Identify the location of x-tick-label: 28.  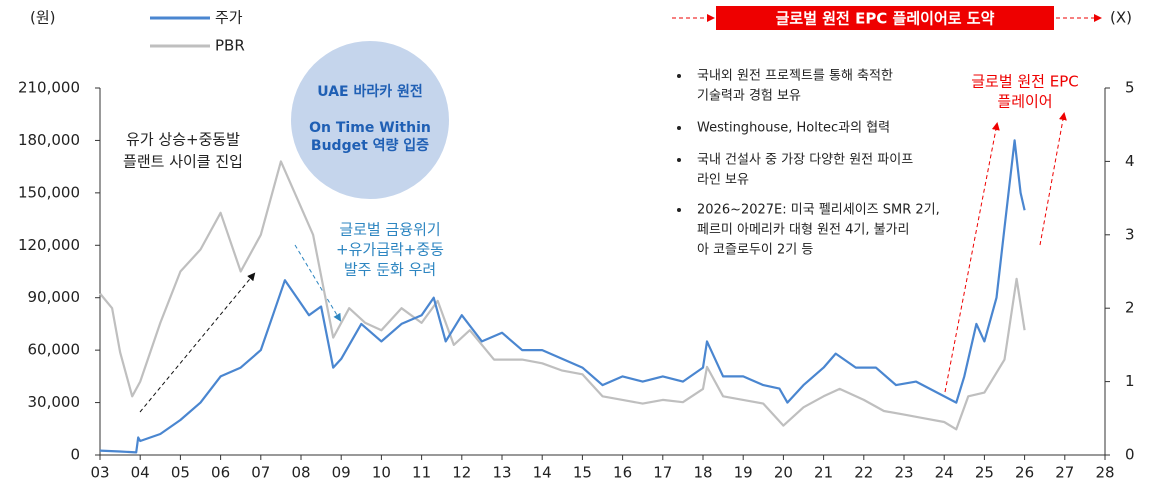
(1104, 473).